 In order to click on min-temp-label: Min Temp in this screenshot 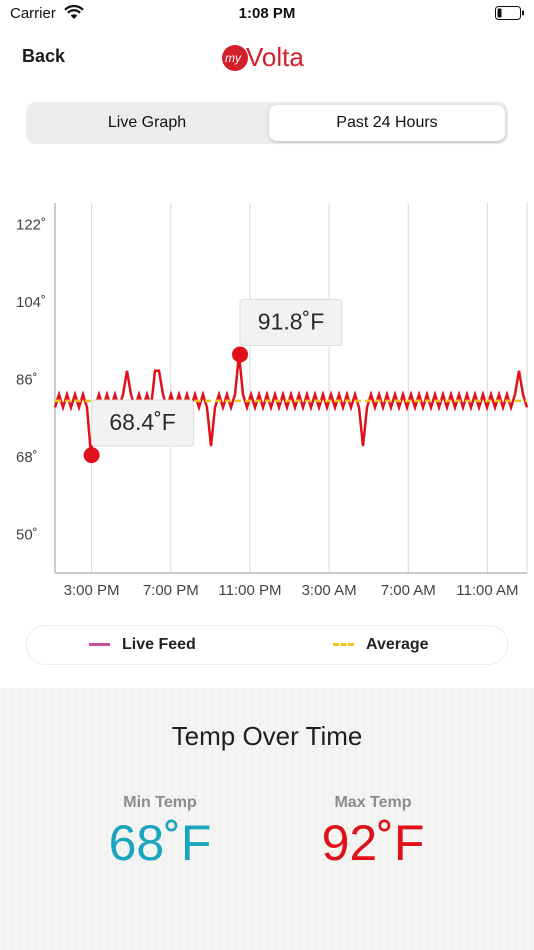, I will do `click(160, 802)`.